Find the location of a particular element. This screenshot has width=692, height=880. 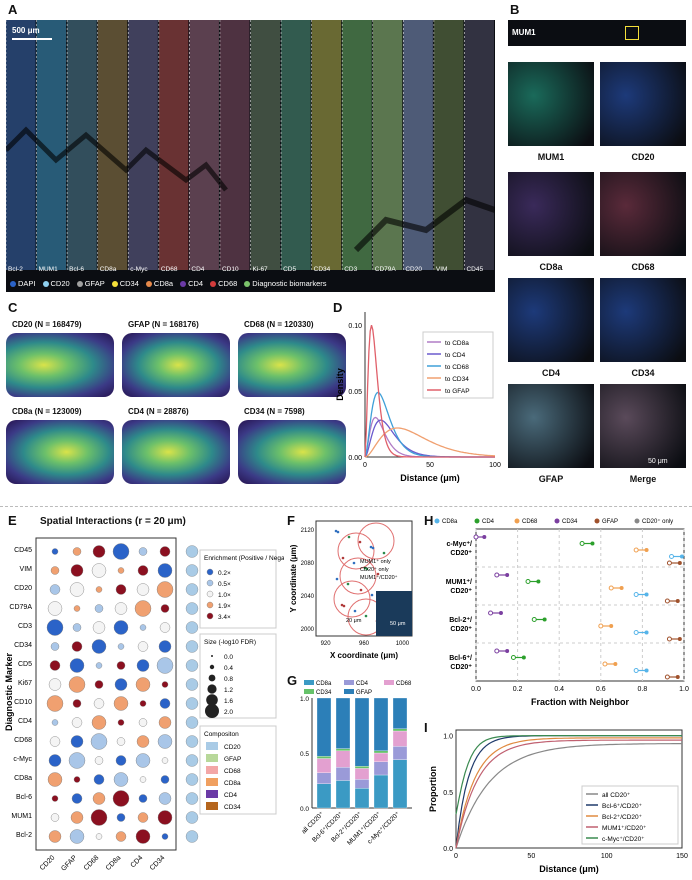

y-tick-label: 2080 is located at coordinates (308, 564).